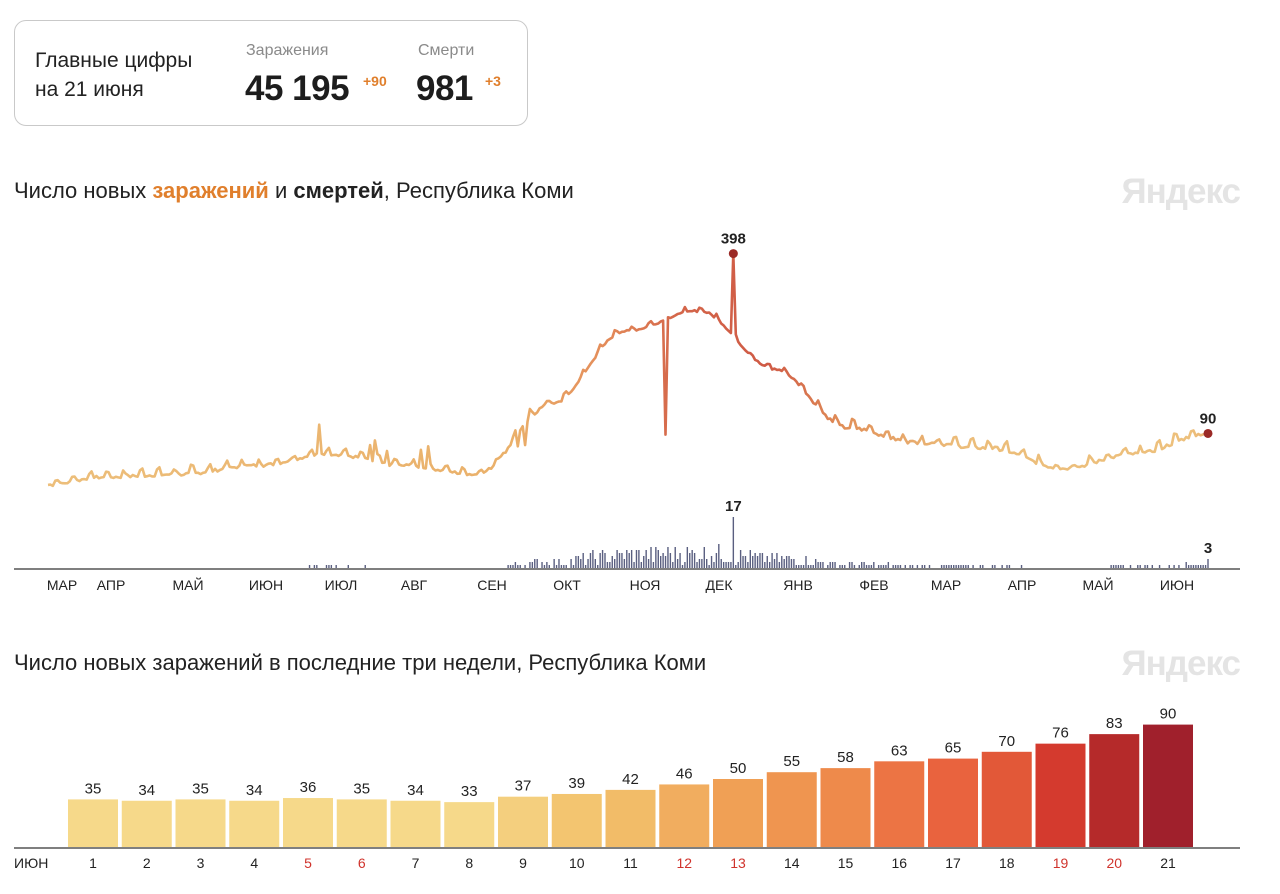 The height and width of the screenshot is (894, 1280). I want to click on summary-title-line1: Главные цифры, so click(114, 60).